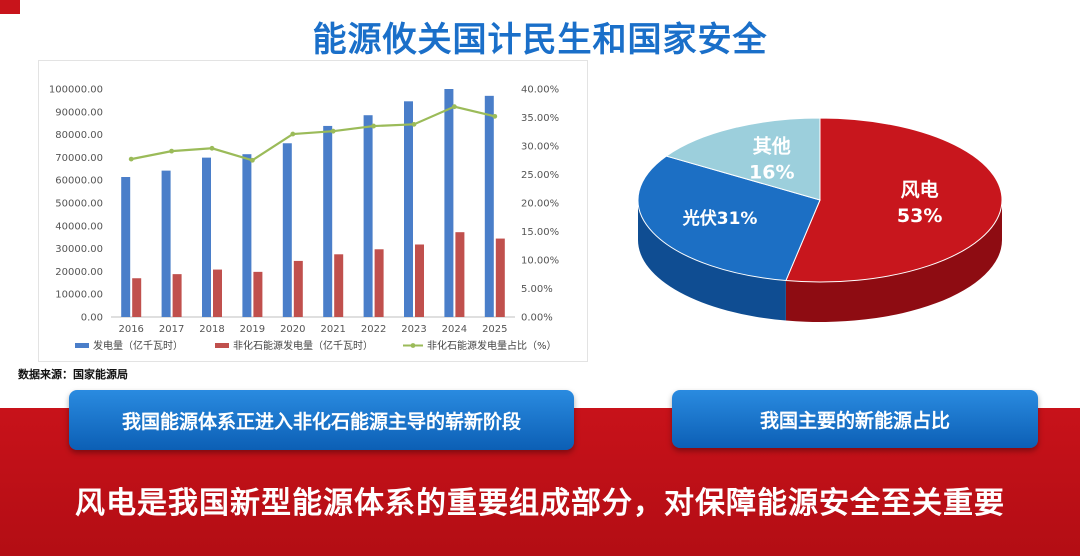  I want to click on legend-label-share: 非化石能源发电量占比（%）, so click(492, 345).